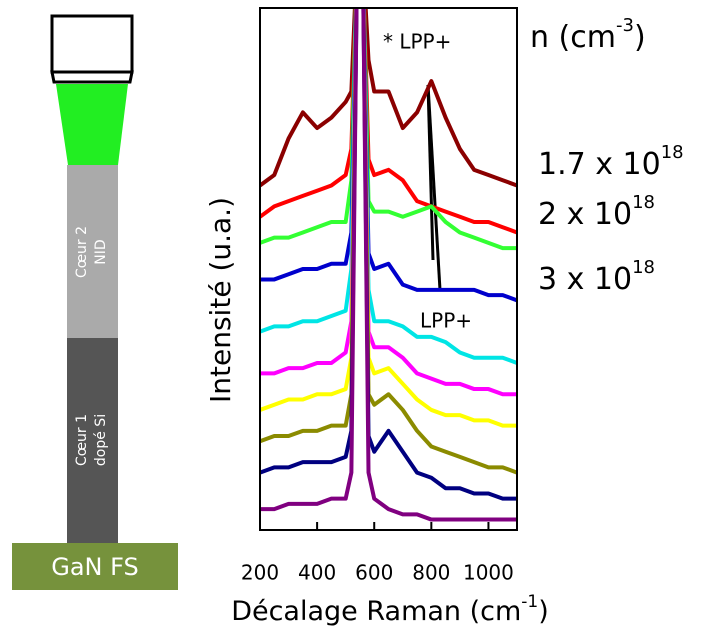  What do you see at coordinates (417, 42) in the screenshot?
I see `annotation: * LPP+` at bounding box center [417, 42].